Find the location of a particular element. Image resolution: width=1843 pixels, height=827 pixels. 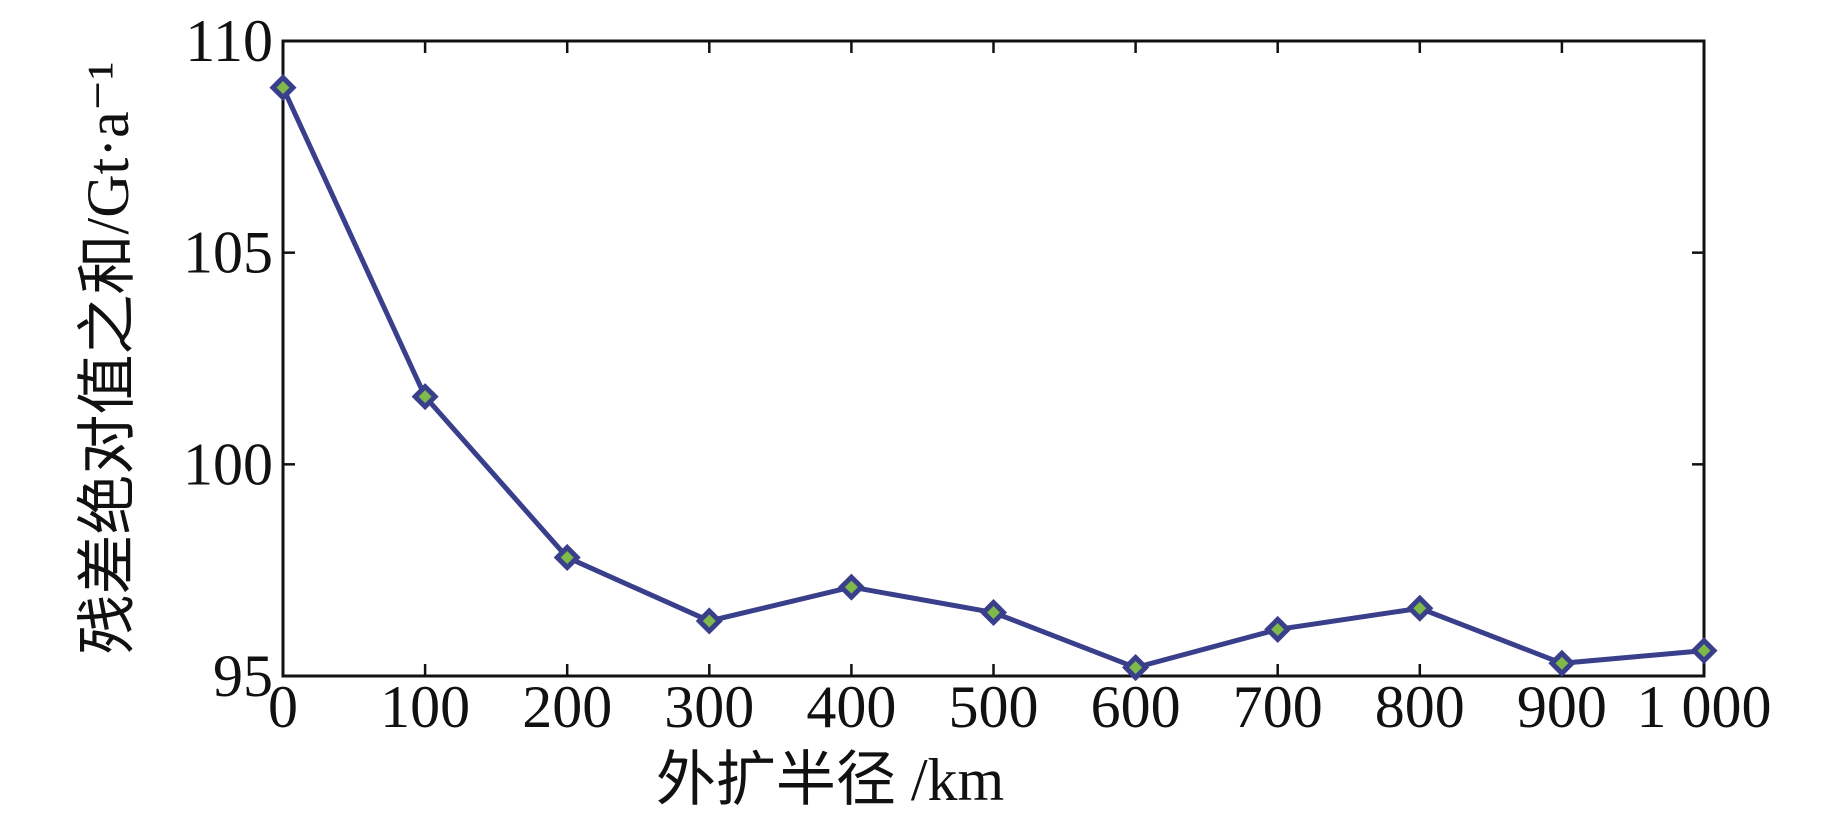

y-tick-label: 110 is located at coordinates (229, 41).